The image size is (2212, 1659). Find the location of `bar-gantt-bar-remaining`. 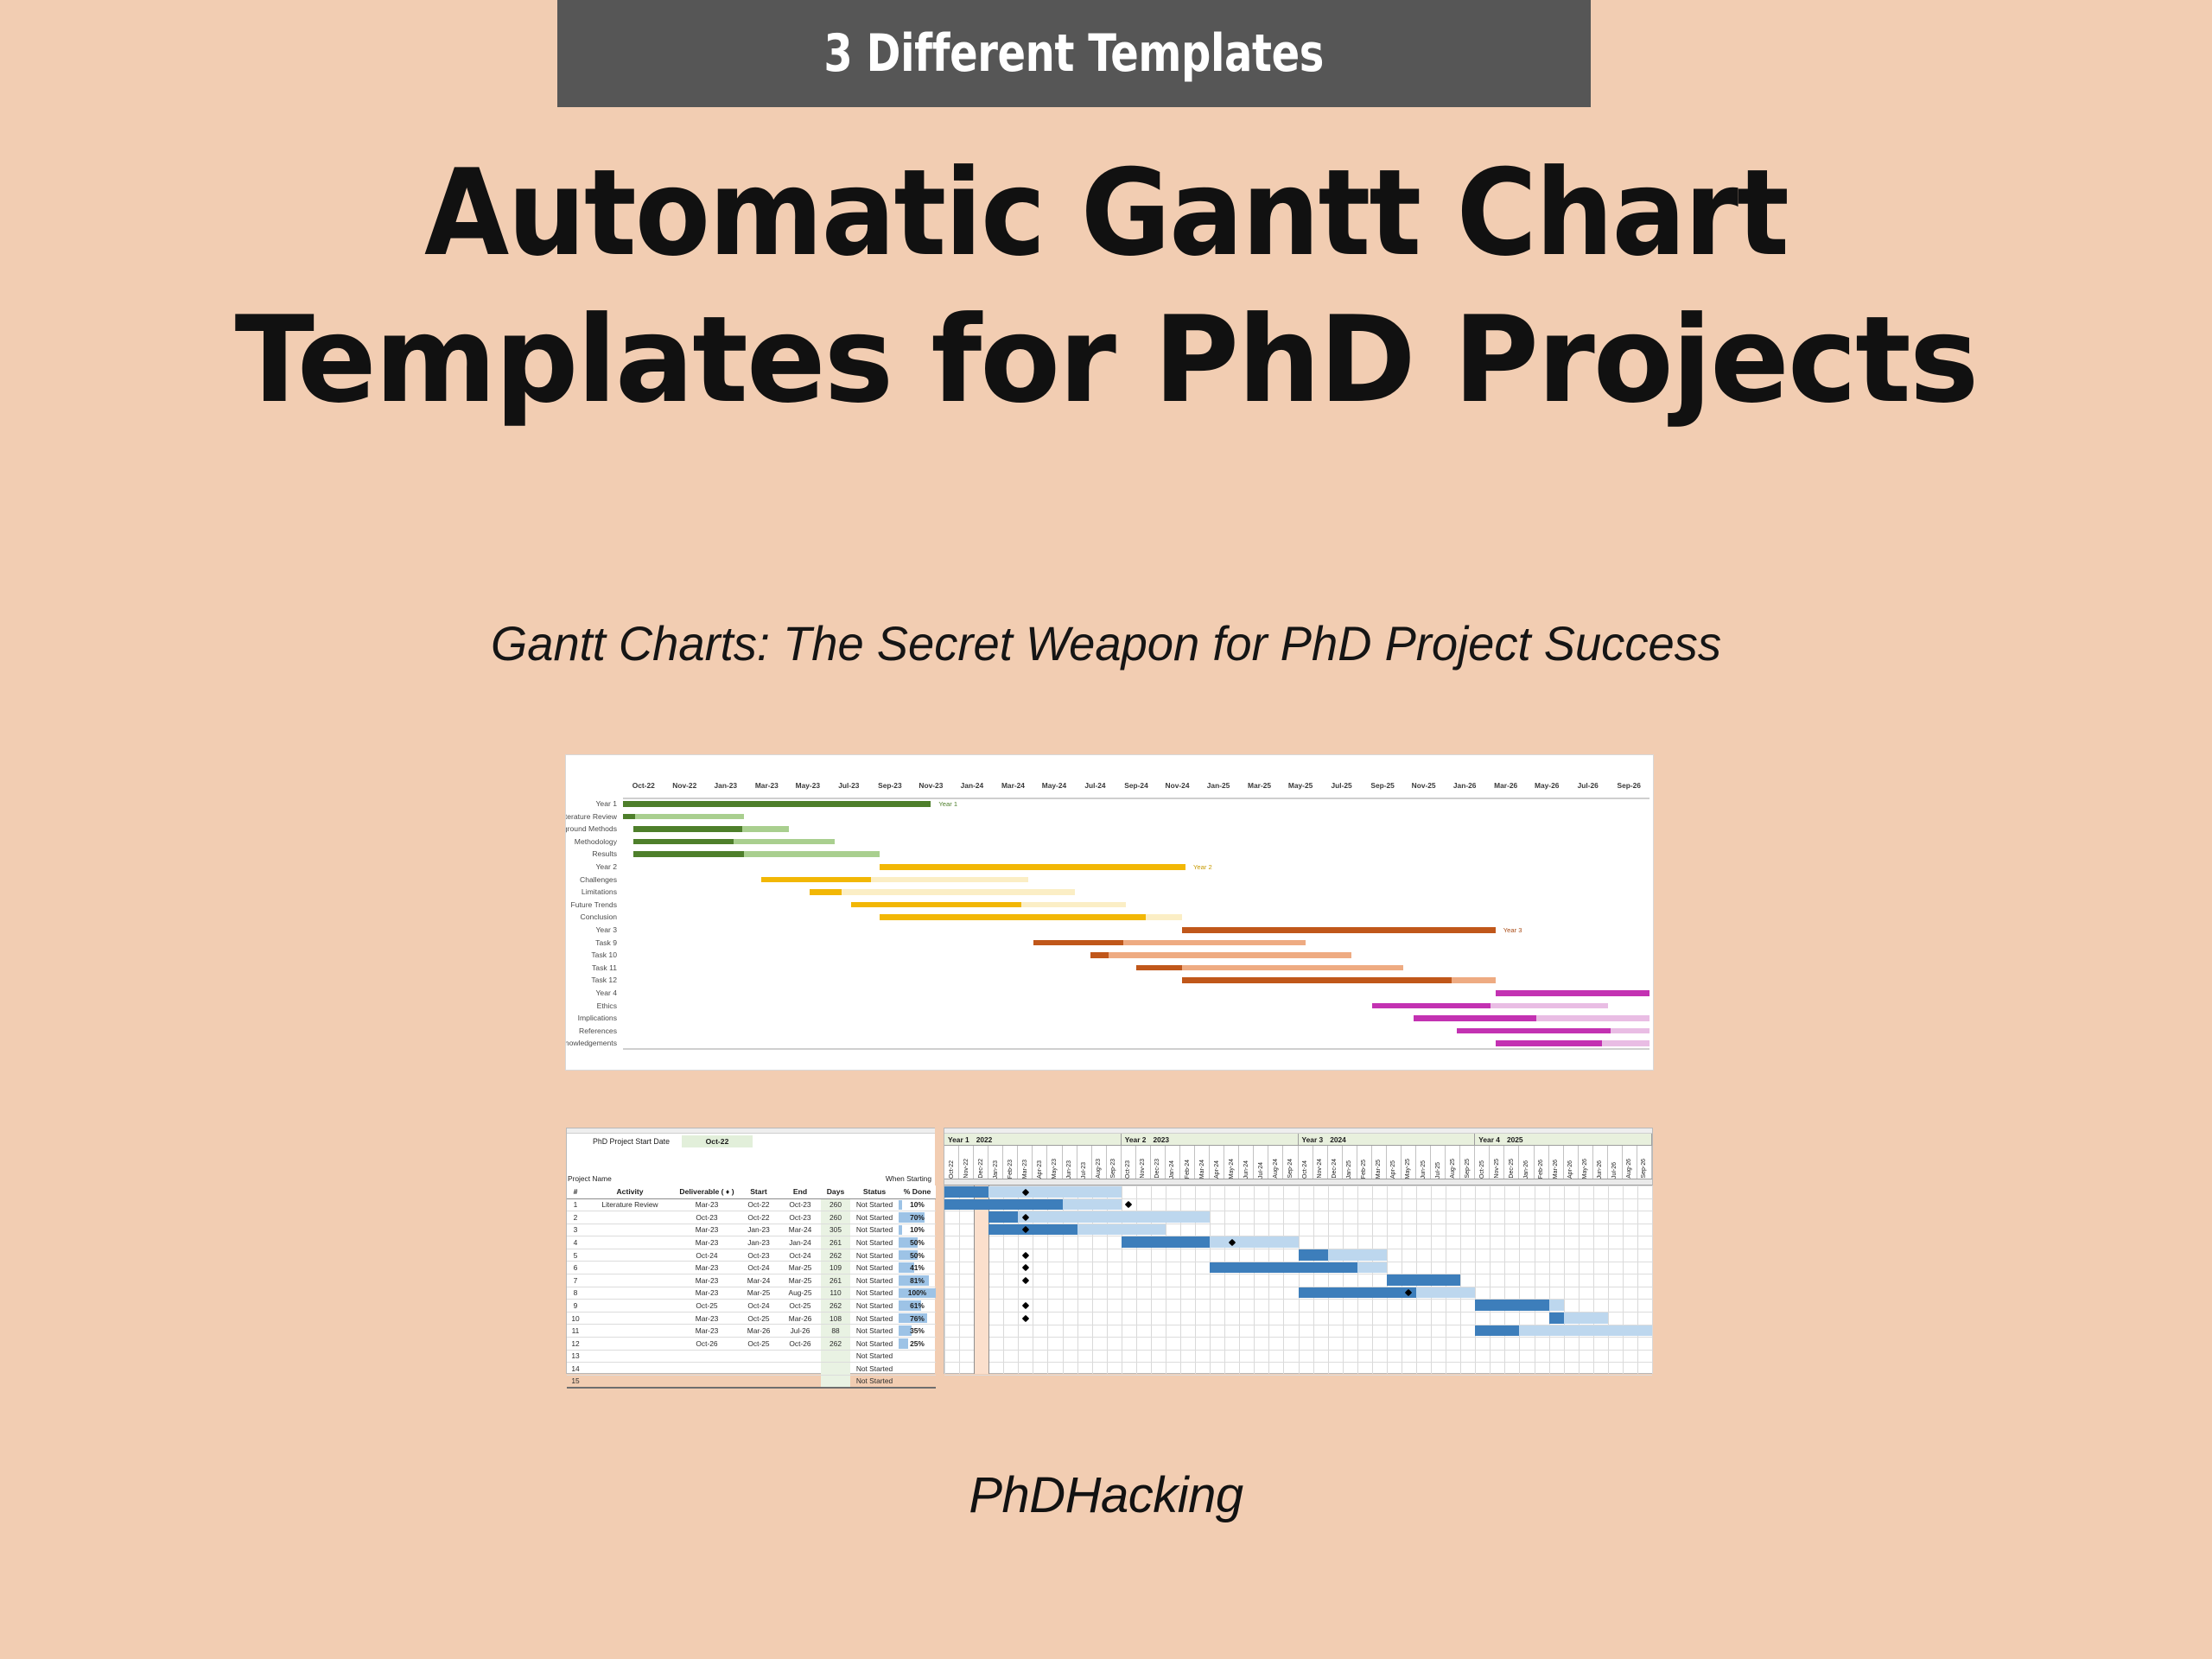

bar-gantt-bar-remaining is located at coordinates (1269, 967).